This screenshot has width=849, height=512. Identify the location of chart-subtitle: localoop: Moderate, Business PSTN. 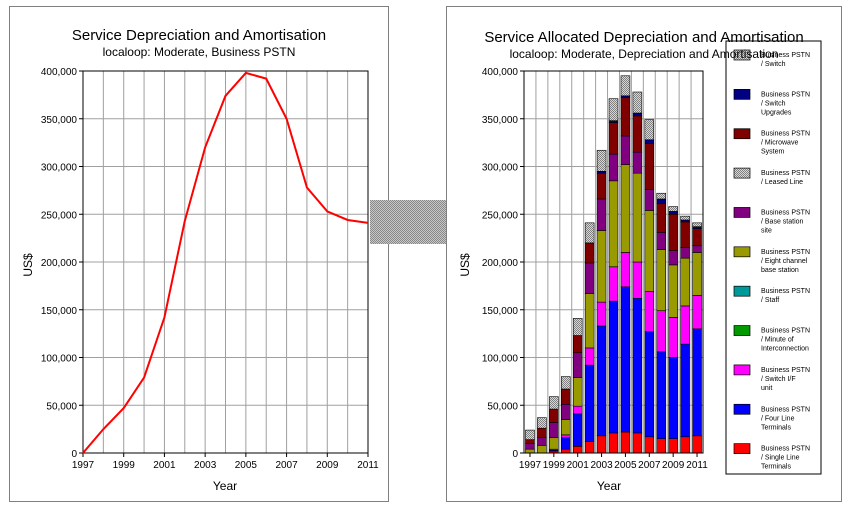
(199, 52).